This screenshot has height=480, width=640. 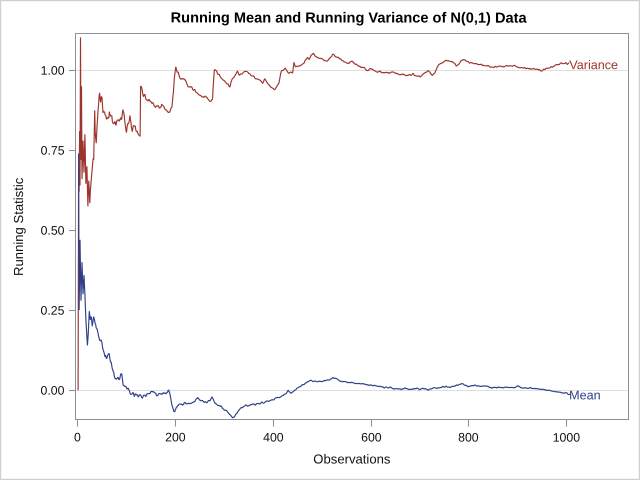 What do you see at coordinates (52, 391) in the screenshot?
I see `svg-text: 0.00` at bounding box center [52, 391].